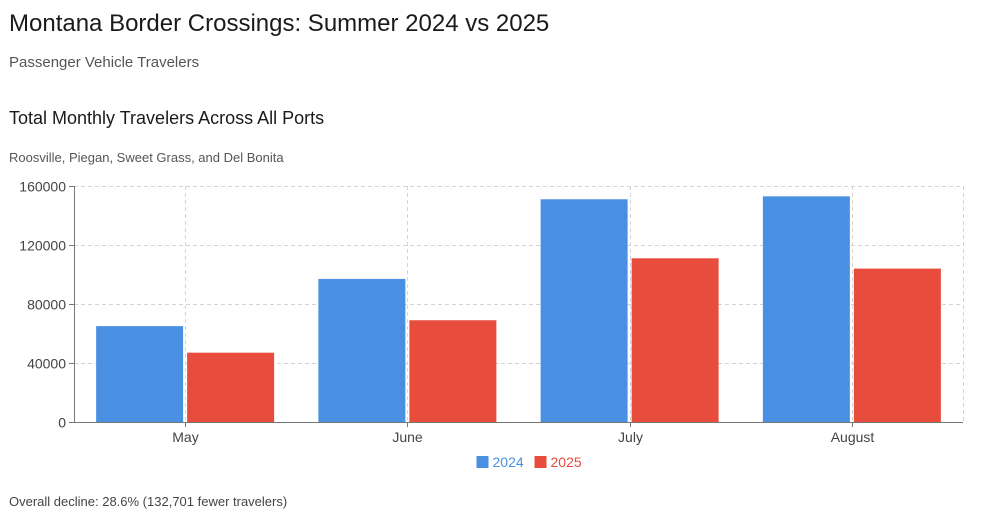 This screenshot has height=521, width=981. Describe the element at coordinates (453, 371) in the screenshot. I see `bar-2025-june` at that location.